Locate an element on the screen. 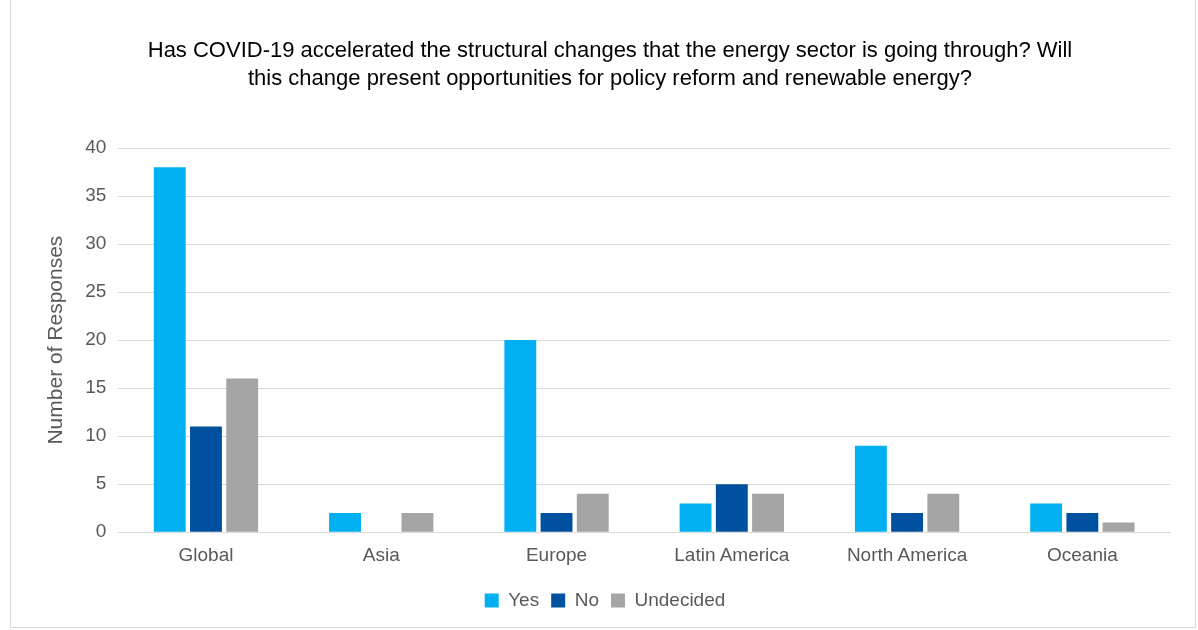 This screenshot has height=630, width=1198. y-tick-label: 30 is located at coordinates (96, 243).